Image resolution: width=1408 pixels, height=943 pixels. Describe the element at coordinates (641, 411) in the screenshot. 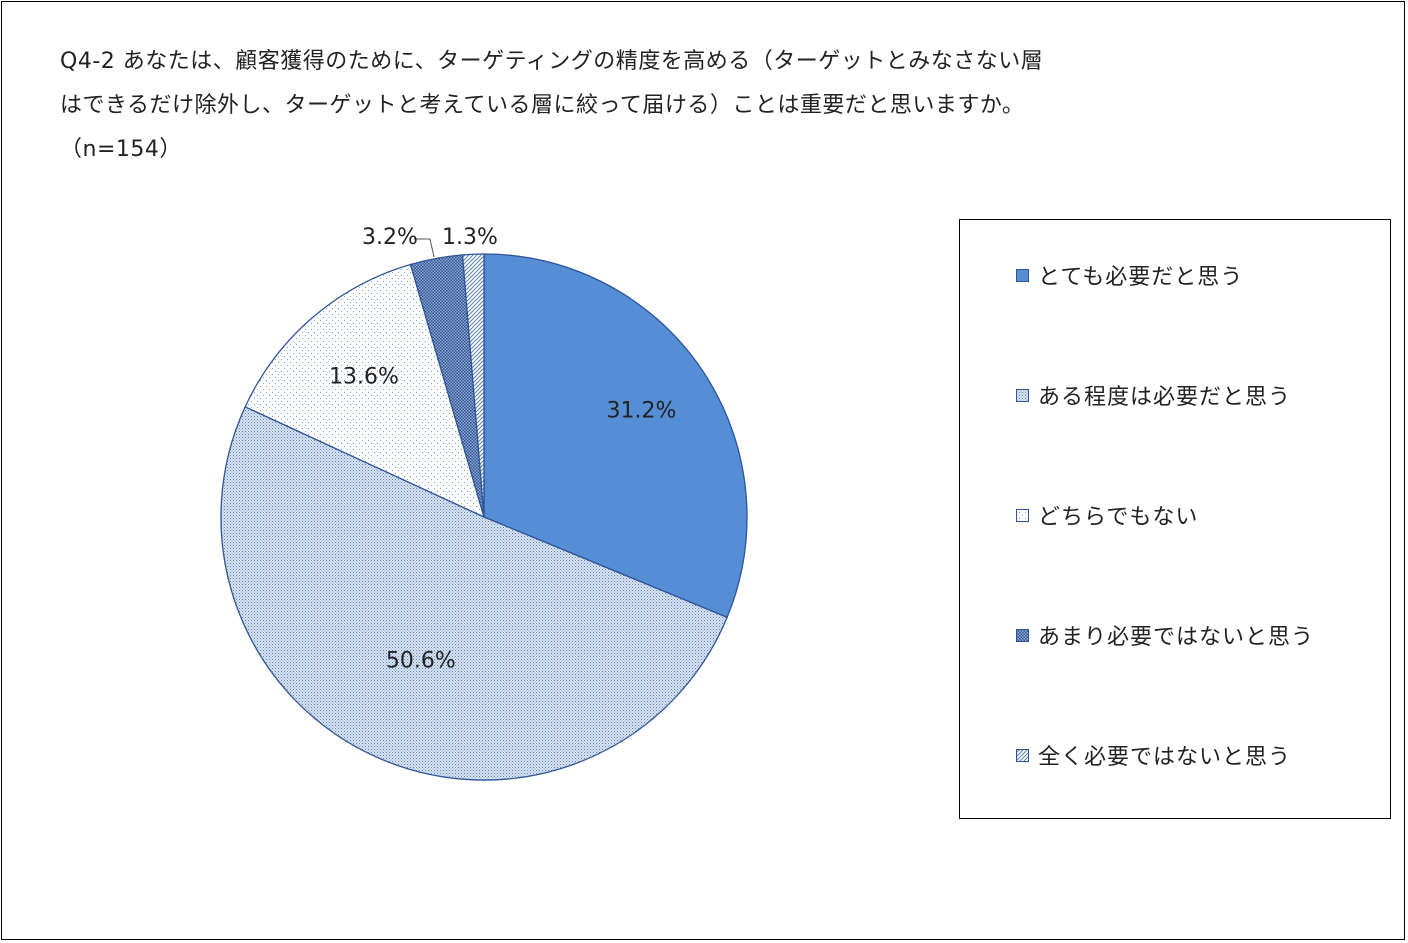

I see `label-very-necessary: 31.2%` at that location.